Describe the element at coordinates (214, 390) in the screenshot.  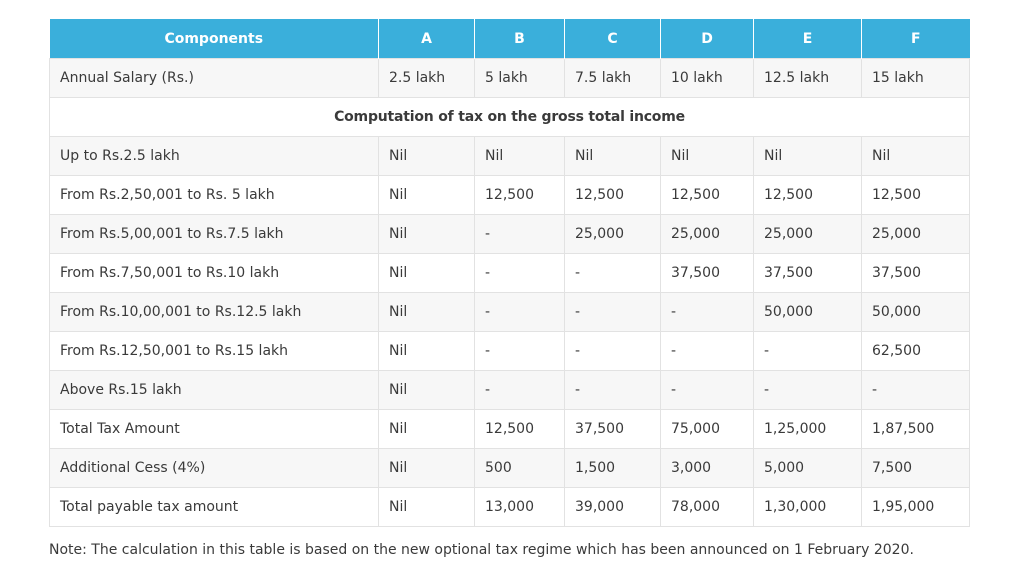
I see `row-label: Above Rs.15 lakh` at that location.